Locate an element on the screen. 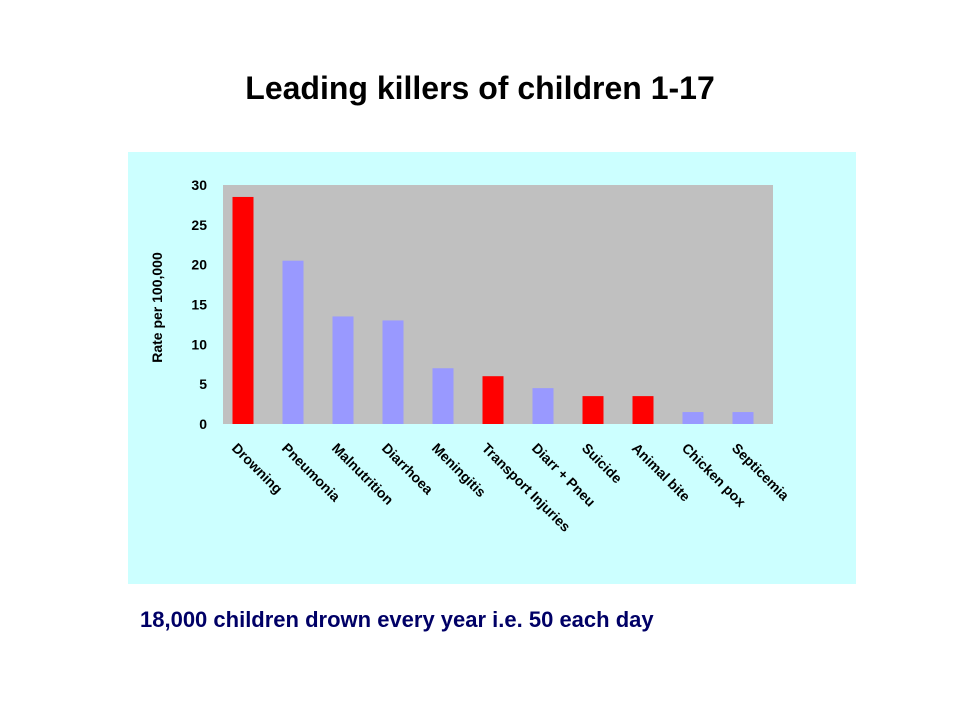  y-tick-label: 25 is located at coordinates (199, 225).